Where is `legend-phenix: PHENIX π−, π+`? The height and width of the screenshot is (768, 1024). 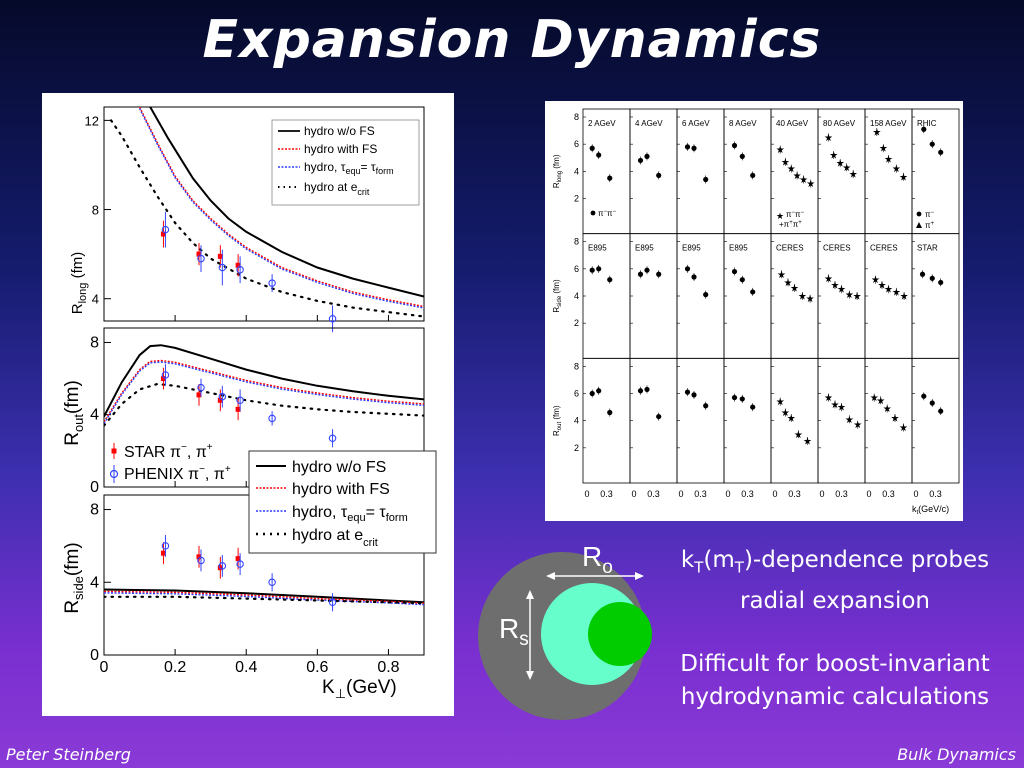
legend-phenix: PHENIX π−, π+ is located at coordinates (177, 473).